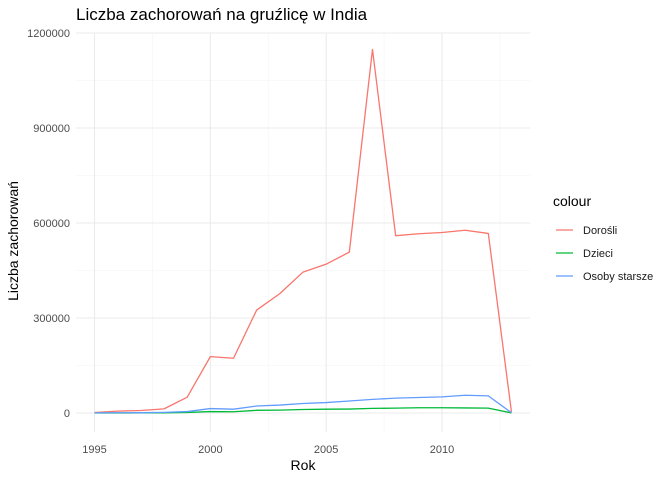 This screenshot has width=672, height=480. Describe the element at coordinates (326, 450) in the screenshot. I see `x-tick-label: 2005` at that location.